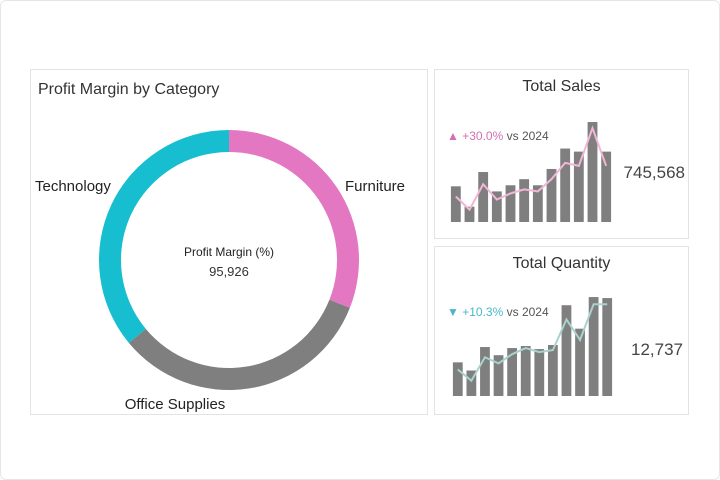 The width and height of the screenshot is (720, 480). What do you see at coordinates (453, 312) in the screenshot?
I see `down-triangle-icon: ▼` at bounding box center [453, 312].